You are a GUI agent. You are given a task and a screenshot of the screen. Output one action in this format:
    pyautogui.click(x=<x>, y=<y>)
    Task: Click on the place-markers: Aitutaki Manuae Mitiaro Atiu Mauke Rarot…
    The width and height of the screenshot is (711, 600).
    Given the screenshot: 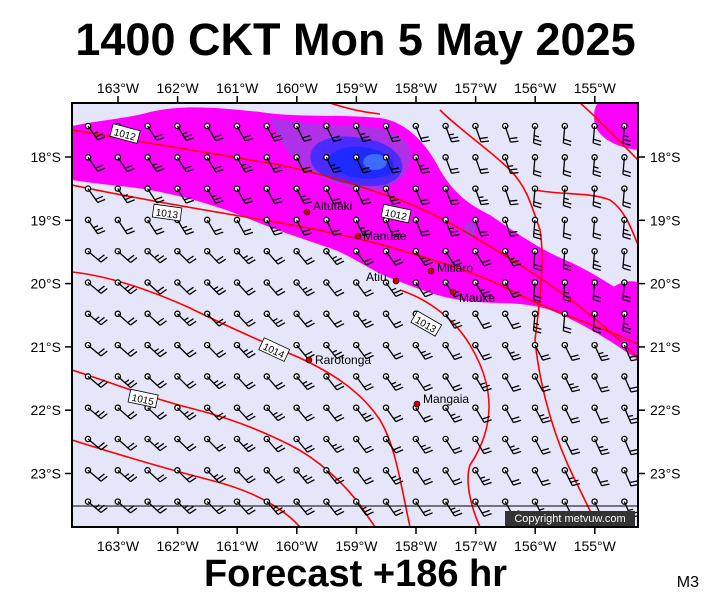 What is the action you would take?
    pyautogui.click(x=399, y=303)
    